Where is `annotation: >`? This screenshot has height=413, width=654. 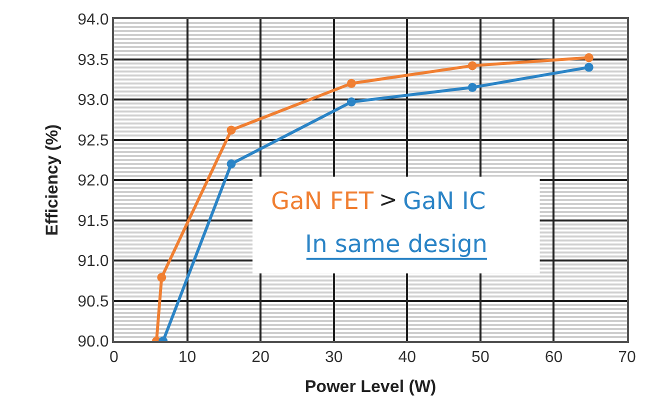
annotation: > is located at coordinates (388, 200).